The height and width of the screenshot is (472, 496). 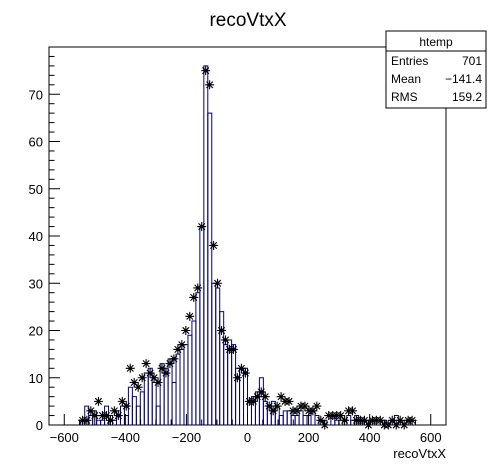 I want to click on stats-box-frame, so click(x=436, y=69).